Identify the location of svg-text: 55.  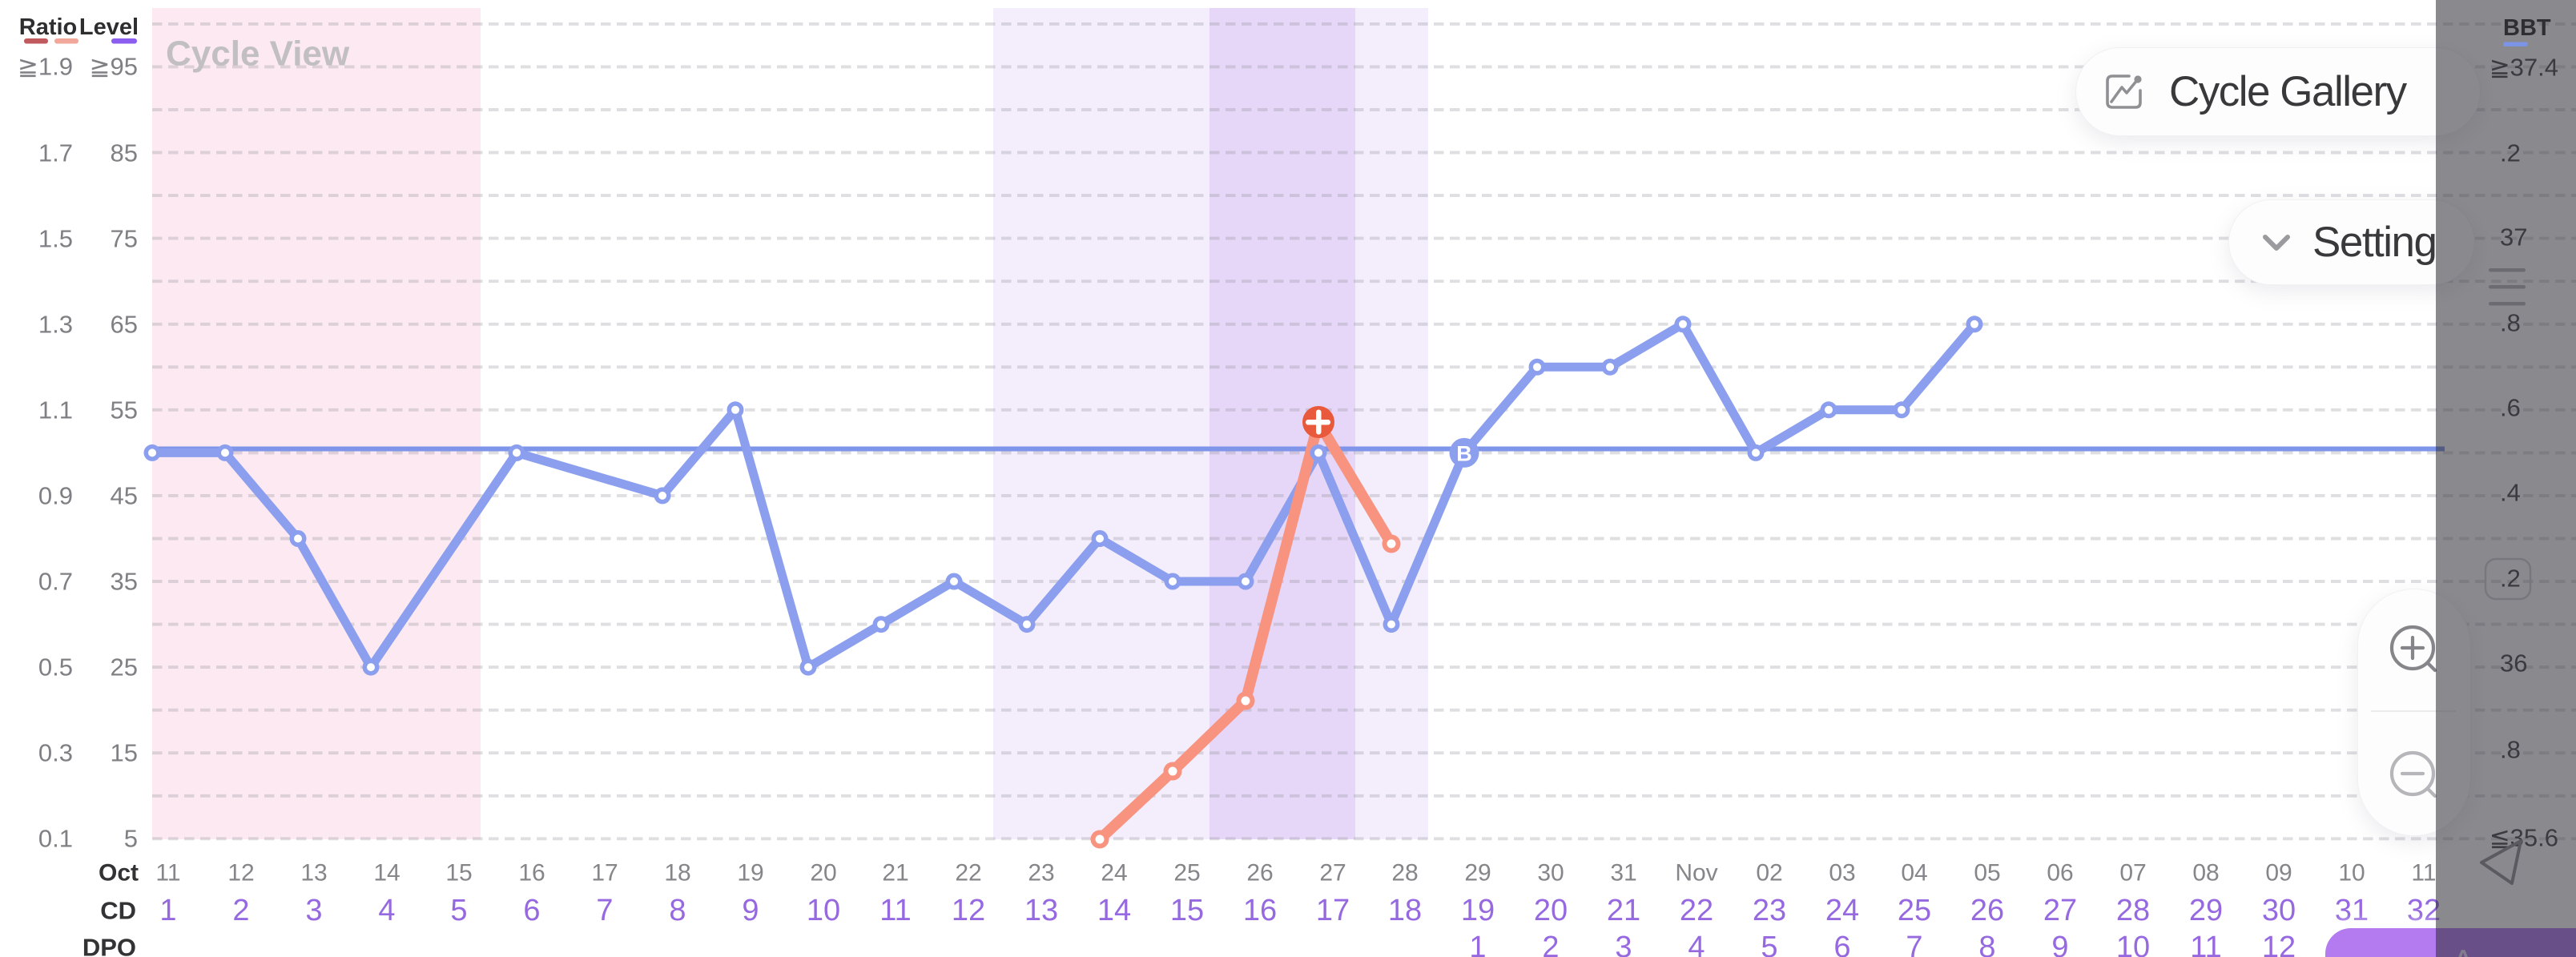
(124, 410).